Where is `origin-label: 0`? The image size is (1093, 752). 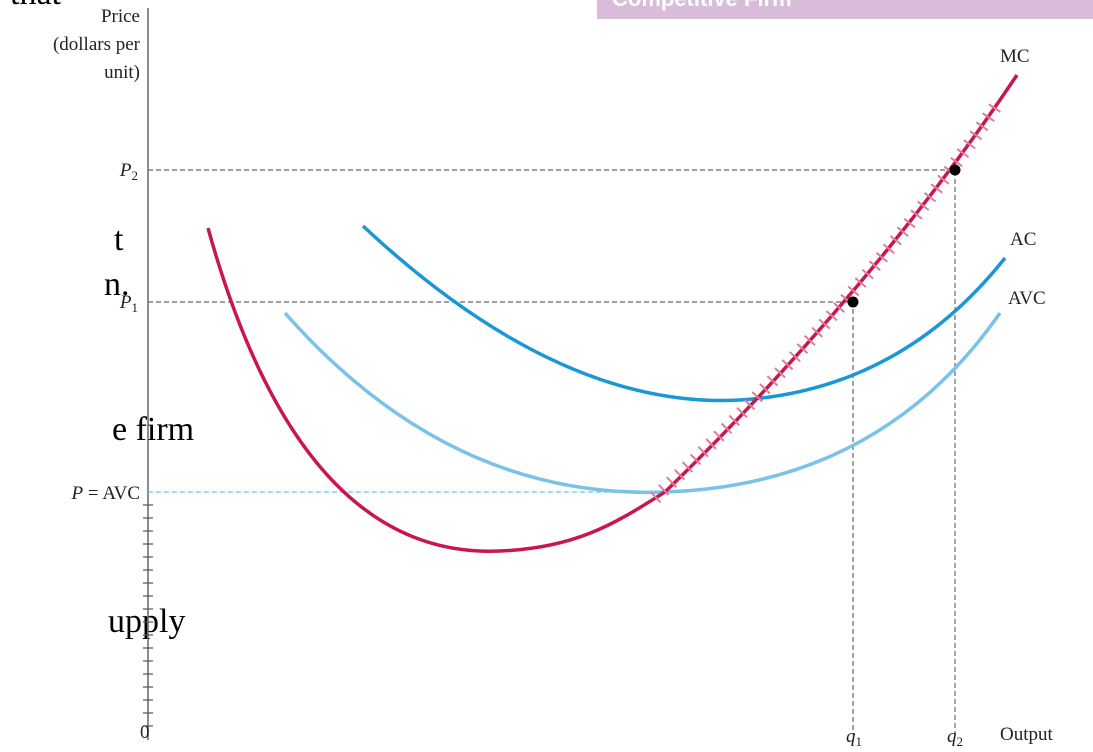
origin-label: 0 is located at coordinates (145, 732).